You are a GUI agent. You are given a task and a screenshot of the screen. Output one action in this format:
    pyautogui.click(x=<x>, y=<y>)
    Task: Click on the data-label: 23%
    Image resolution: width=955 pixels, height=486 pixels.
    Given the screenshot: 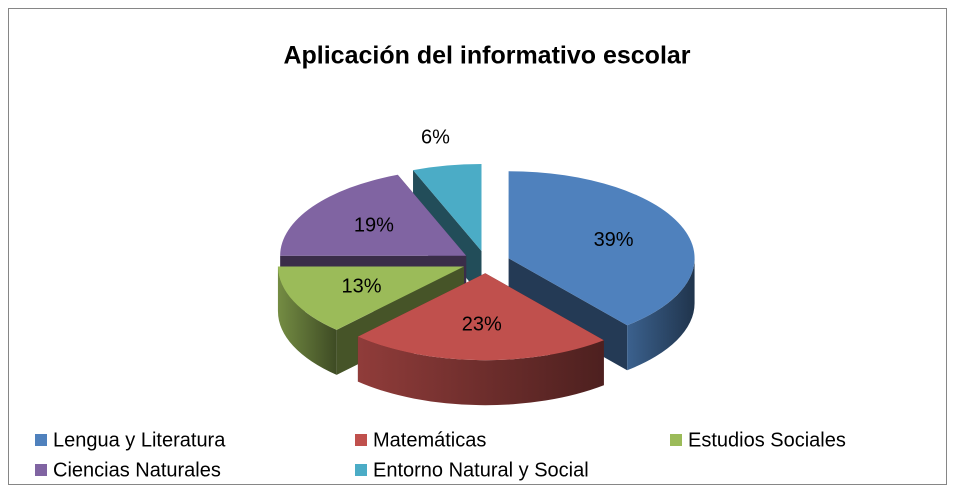 What is the action you would take?
    pyautogui.click(x=482, y=325)
    